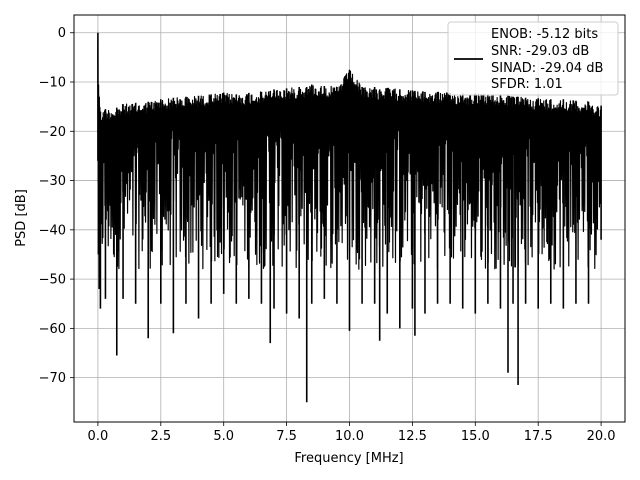 This screenshot has height=480, width=640. I want to click on y-tick-label: −10, so click(52, 83).